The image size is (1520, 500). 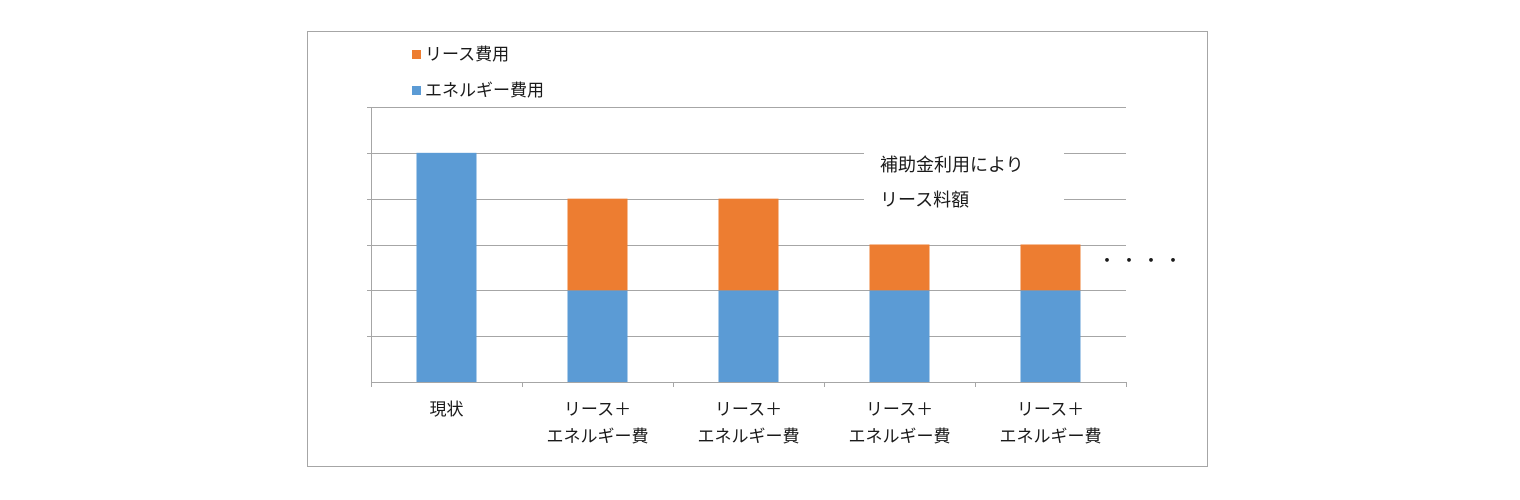 I want to click on annotation-line-1: 補助金利用により, so click(x=952, y=165).